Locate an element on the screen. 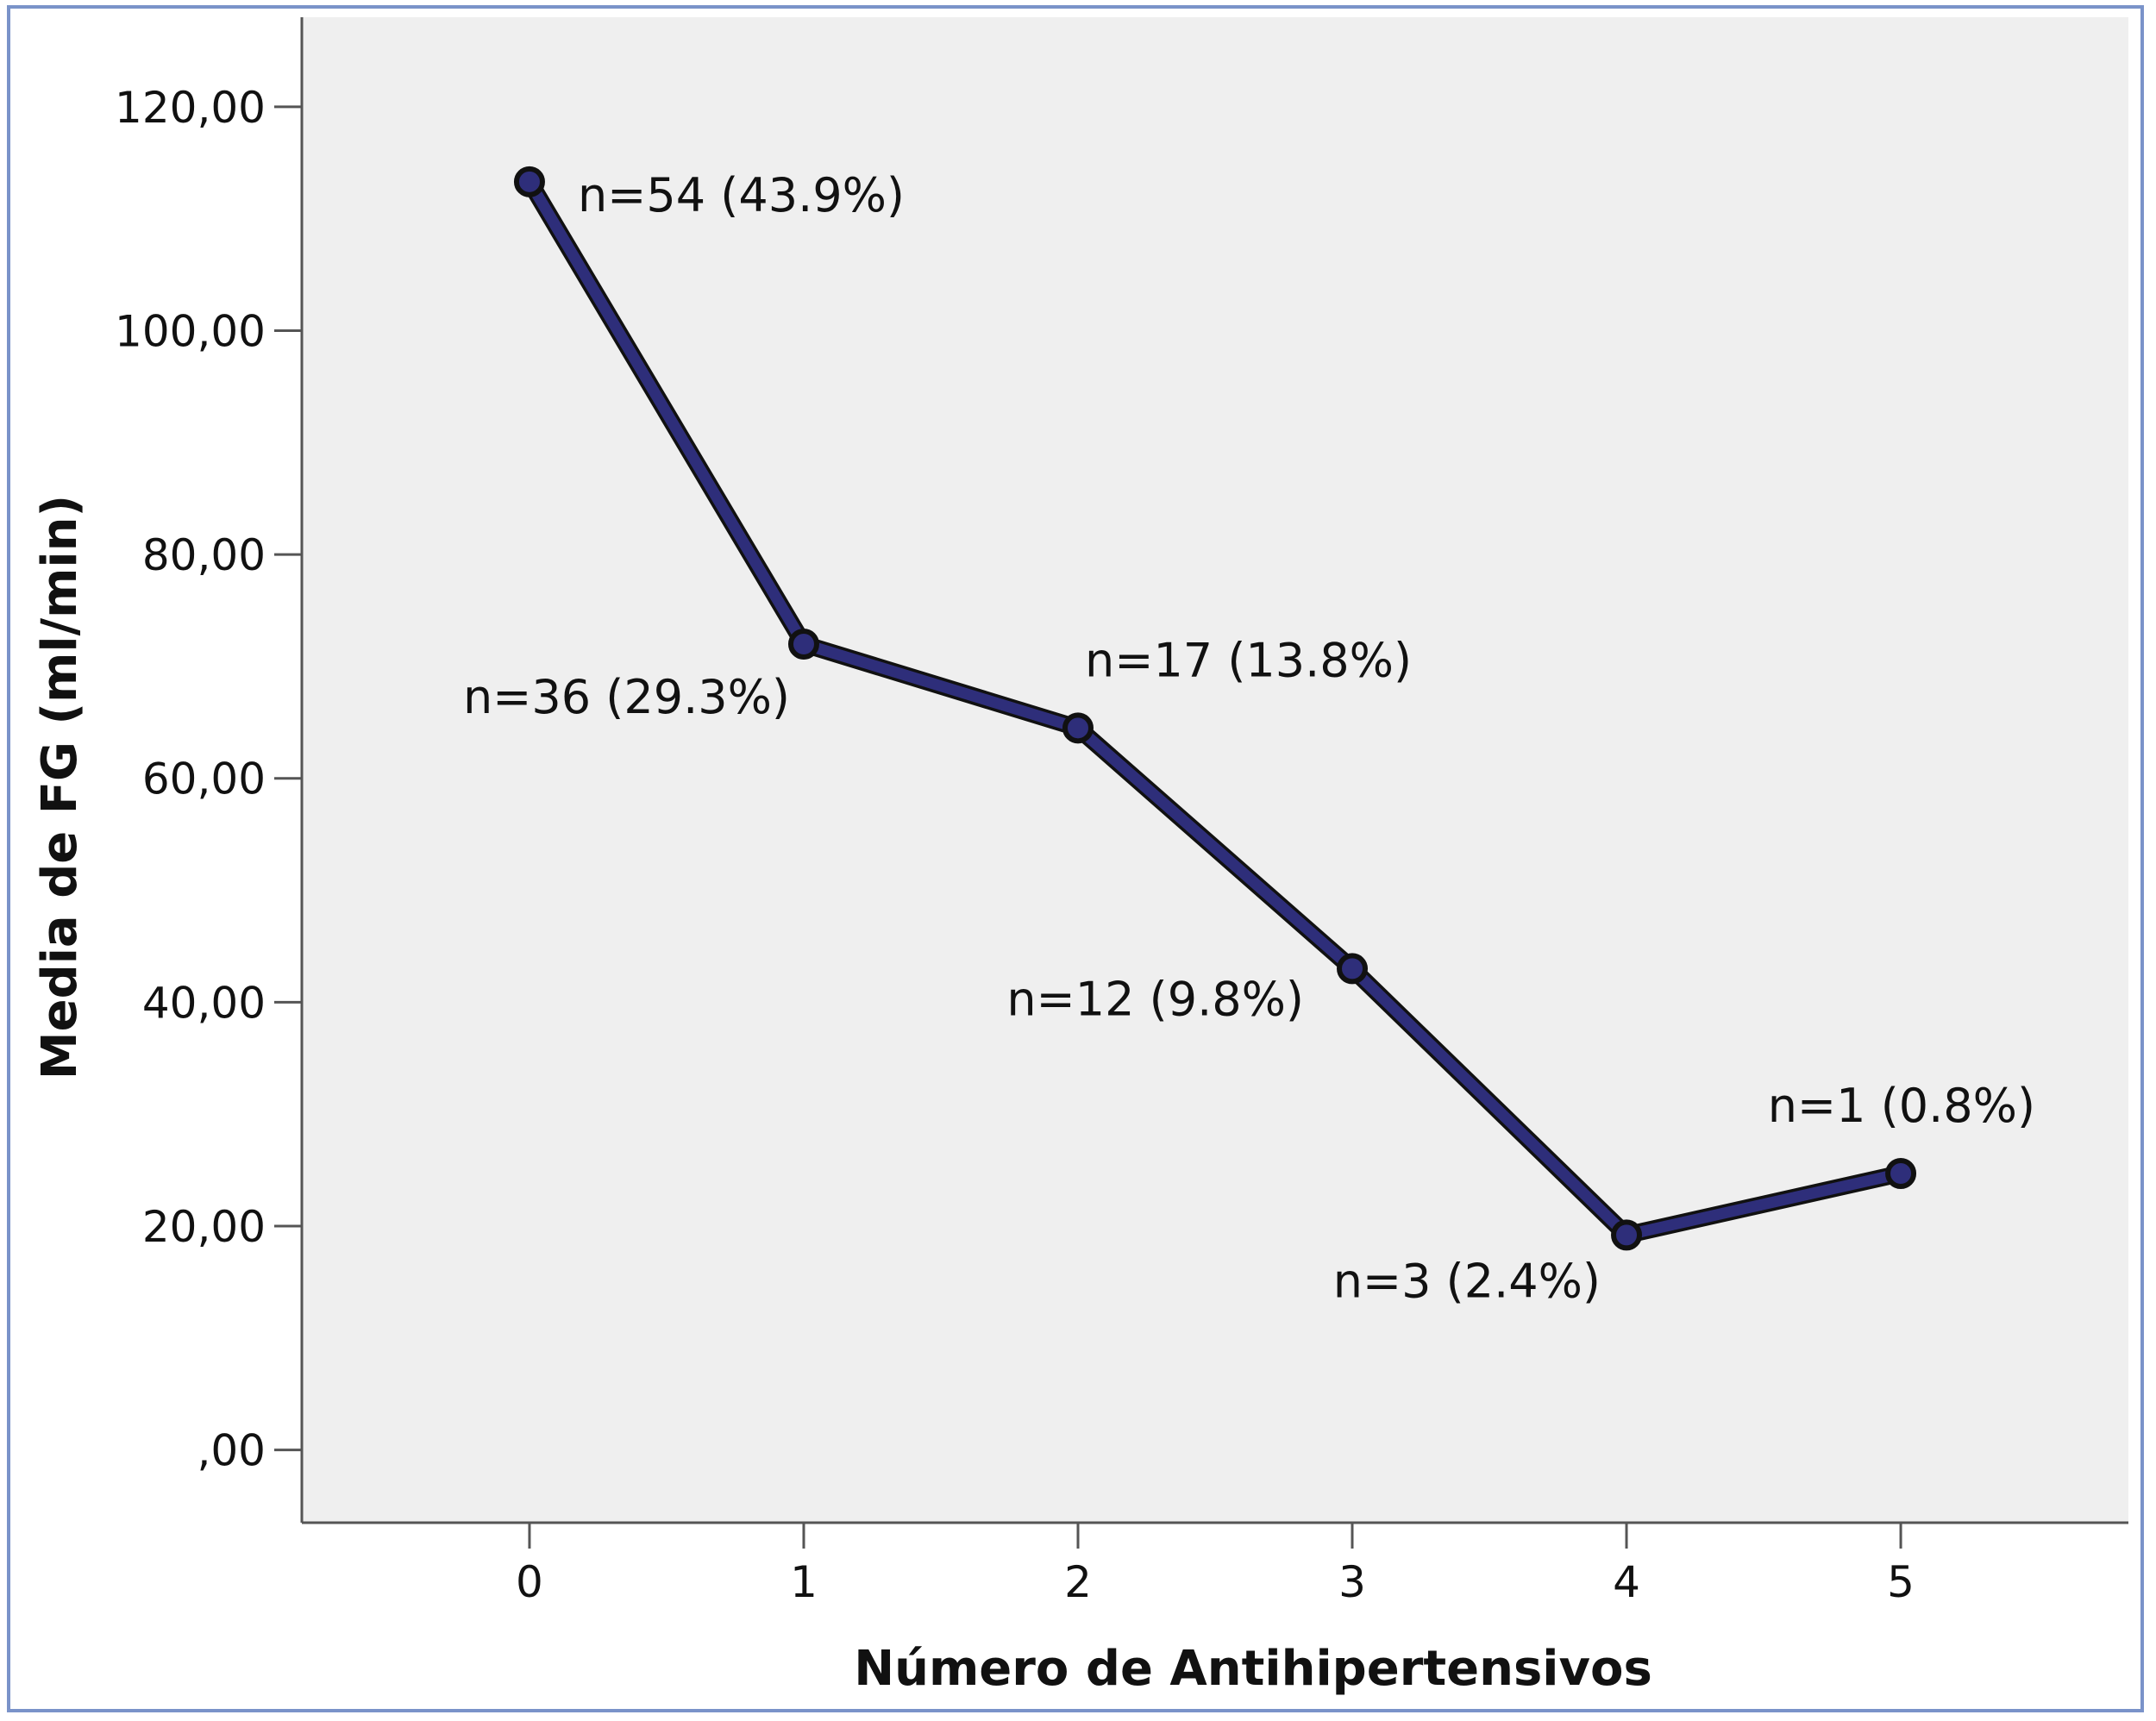  x-tick-label: 4 is located at coordinates (1626, 1582).